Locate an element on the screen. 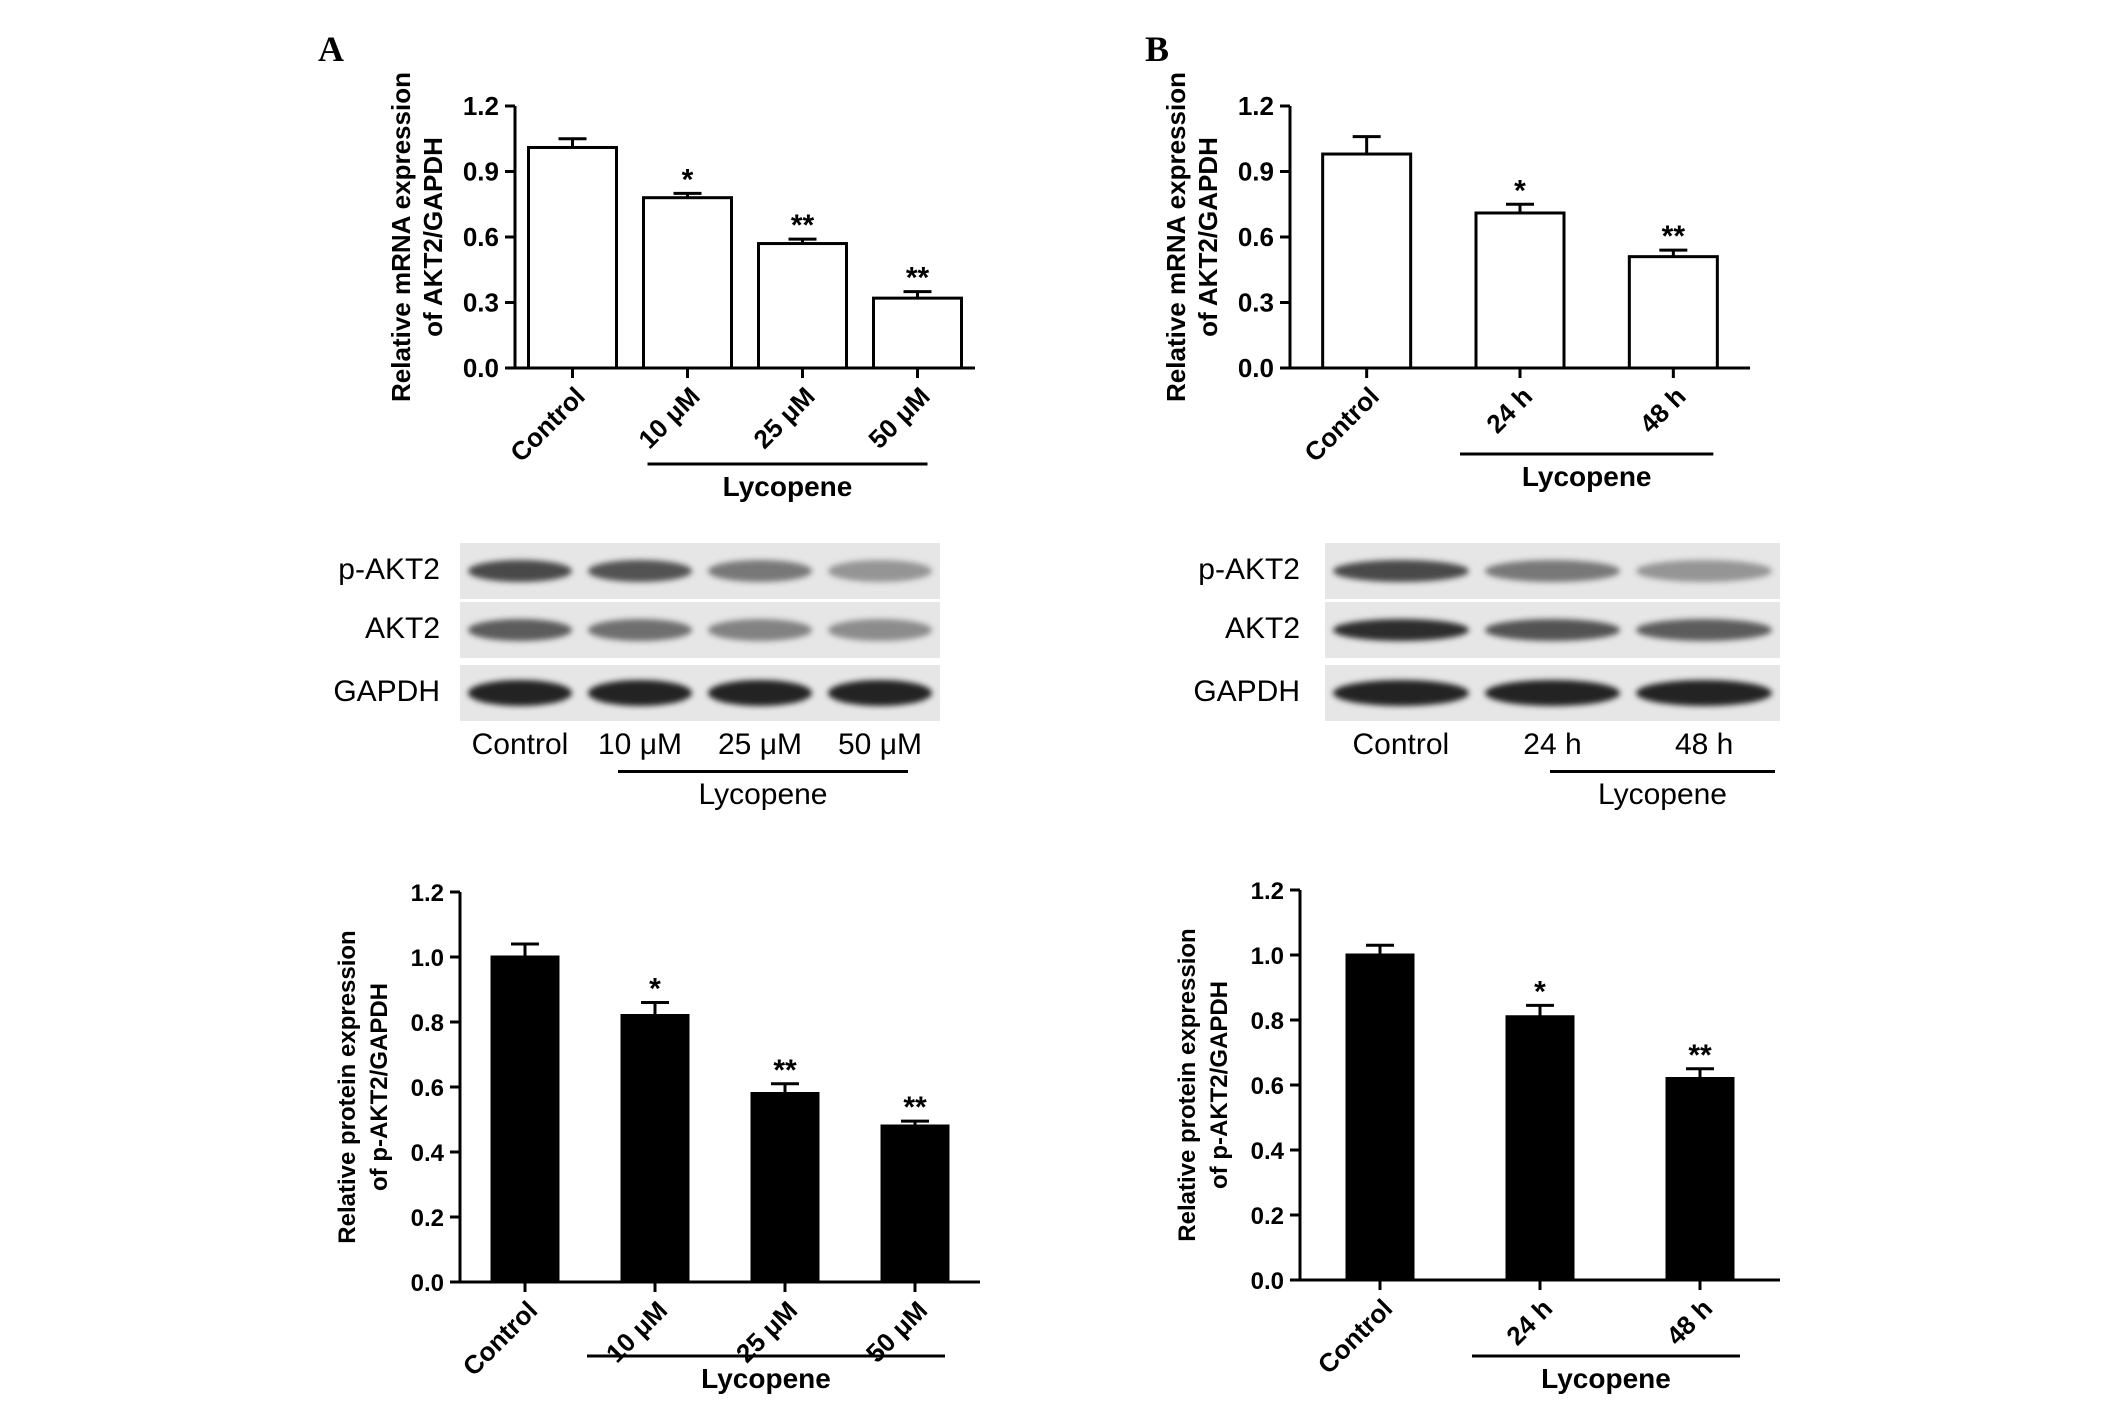 The image size is (2126, 1402). blot-lane-label: 50 μM is located at coordinates (880, 744).